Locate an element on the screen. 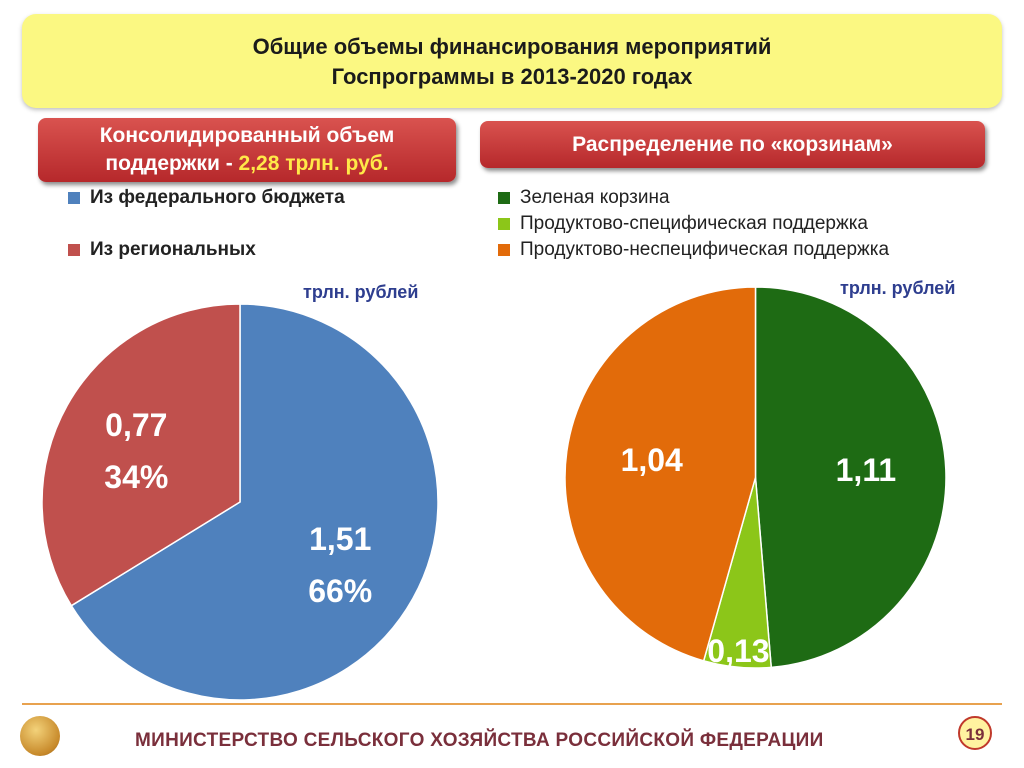  right-unit-label: трлн. рублей is located at coordinates (898, 288).